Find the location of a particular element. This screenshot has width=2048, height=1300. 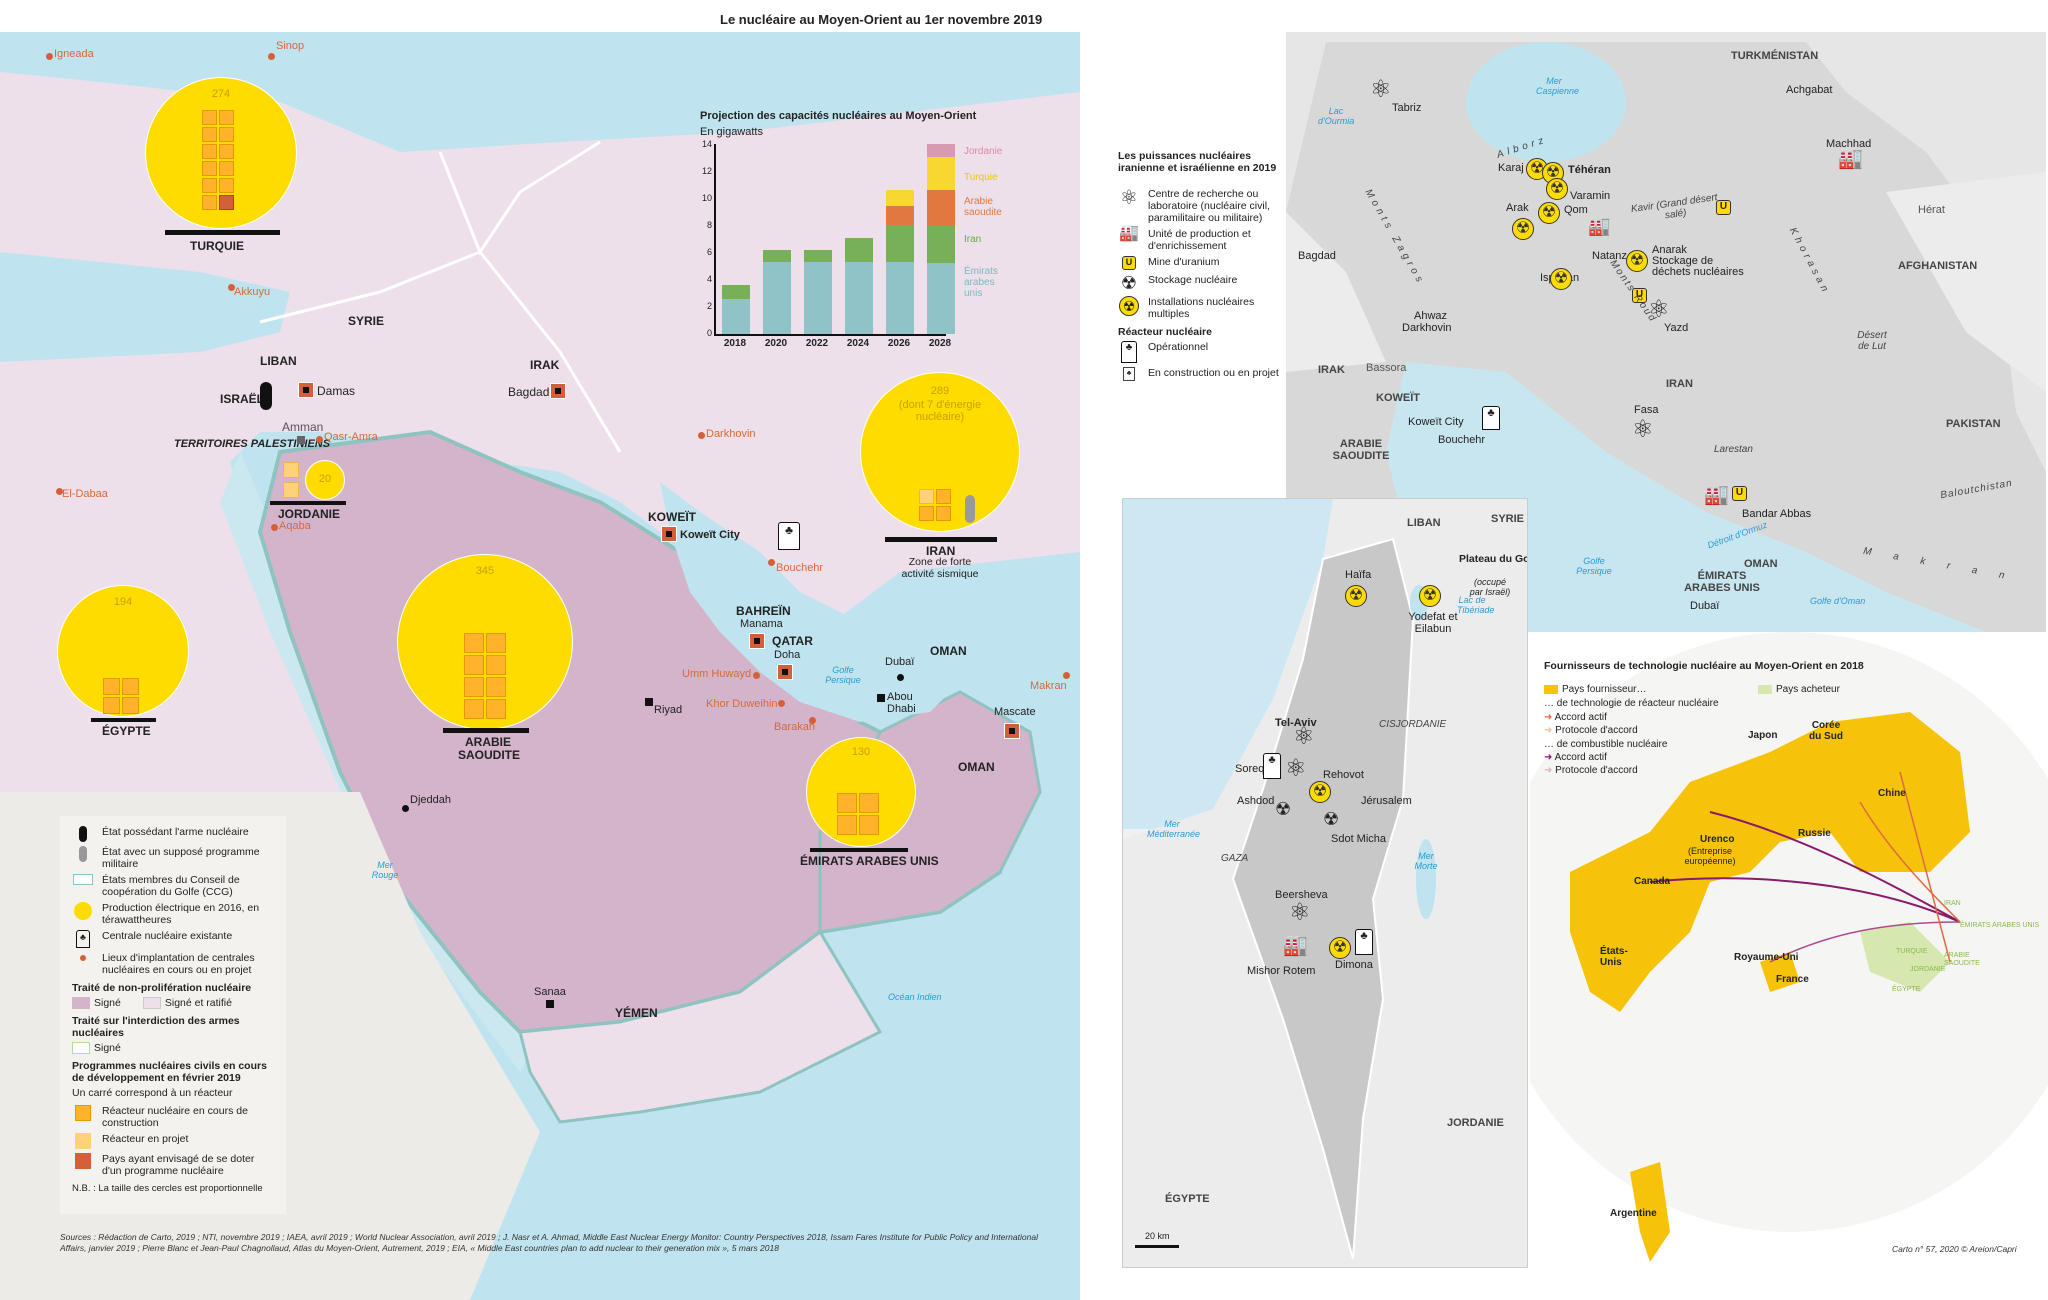

capital-riyad-marker is located at coordinates (649, 702).